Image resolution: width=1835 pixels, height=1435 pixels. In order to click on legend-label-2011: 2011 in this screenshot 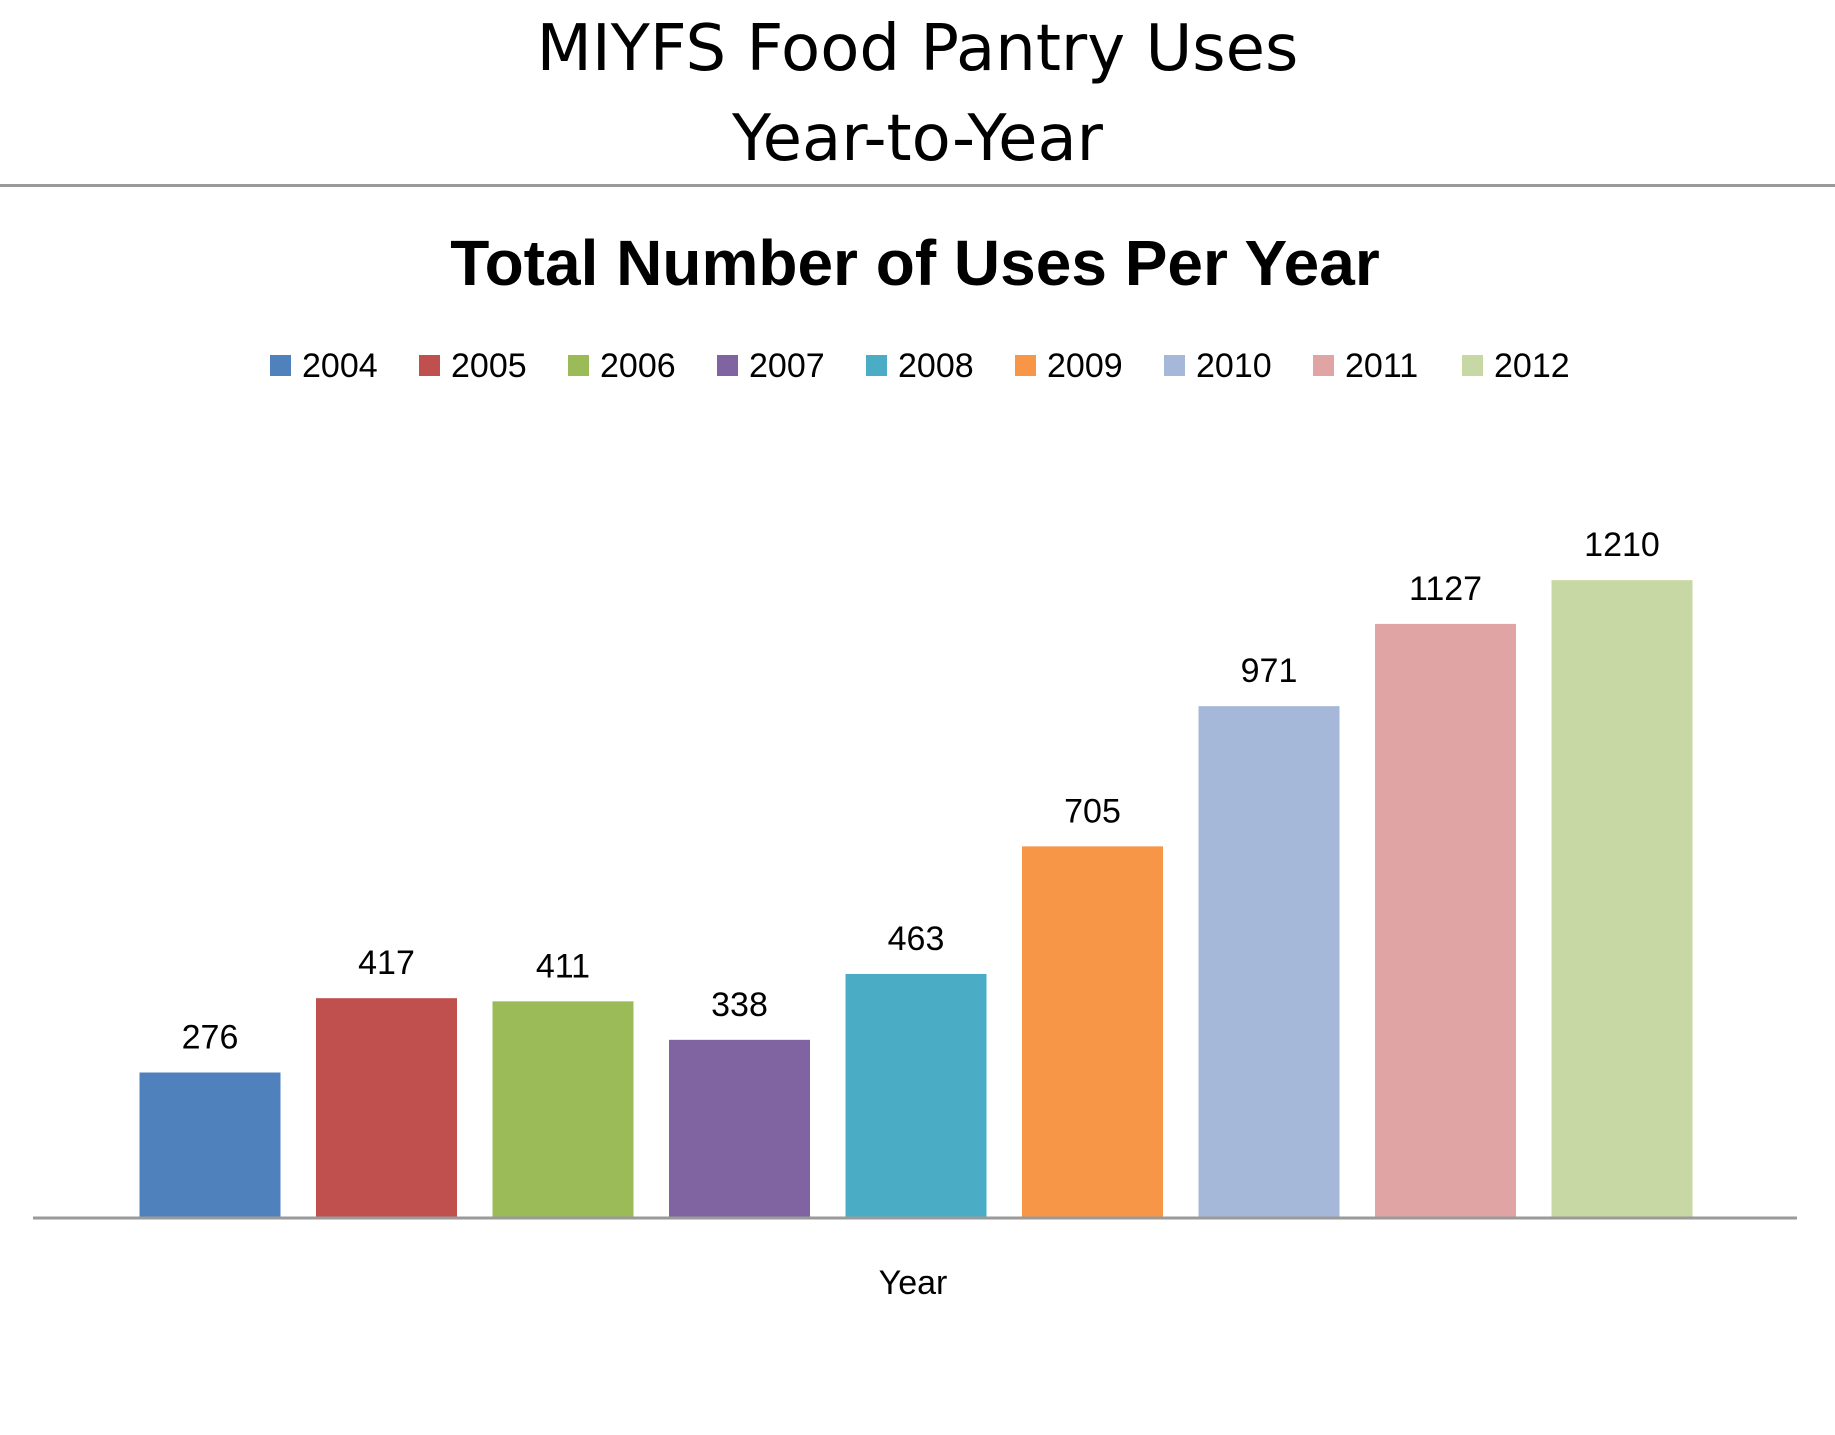, I will do `click(1381, 366)`.